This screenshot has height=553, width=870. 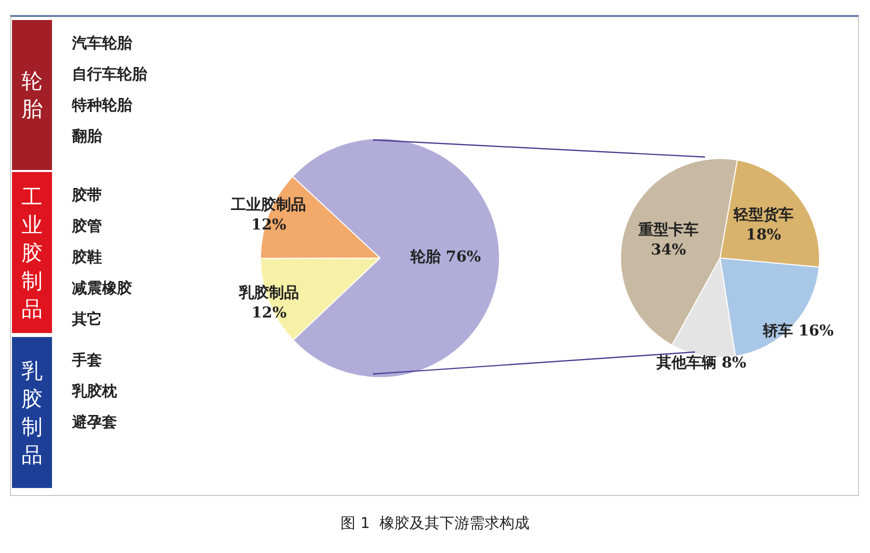 I want to click on text: 汽车轮胎, so click(x=103, y=43).